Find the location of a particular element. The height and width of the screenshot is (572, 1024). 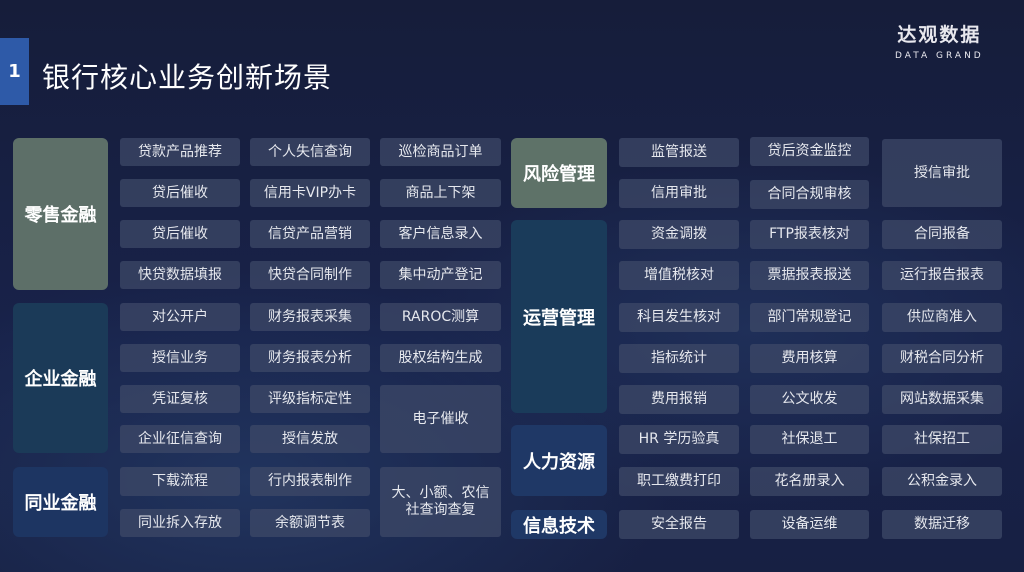

scenario-cell: 供应商准入 is located at coordinates (942, 317).